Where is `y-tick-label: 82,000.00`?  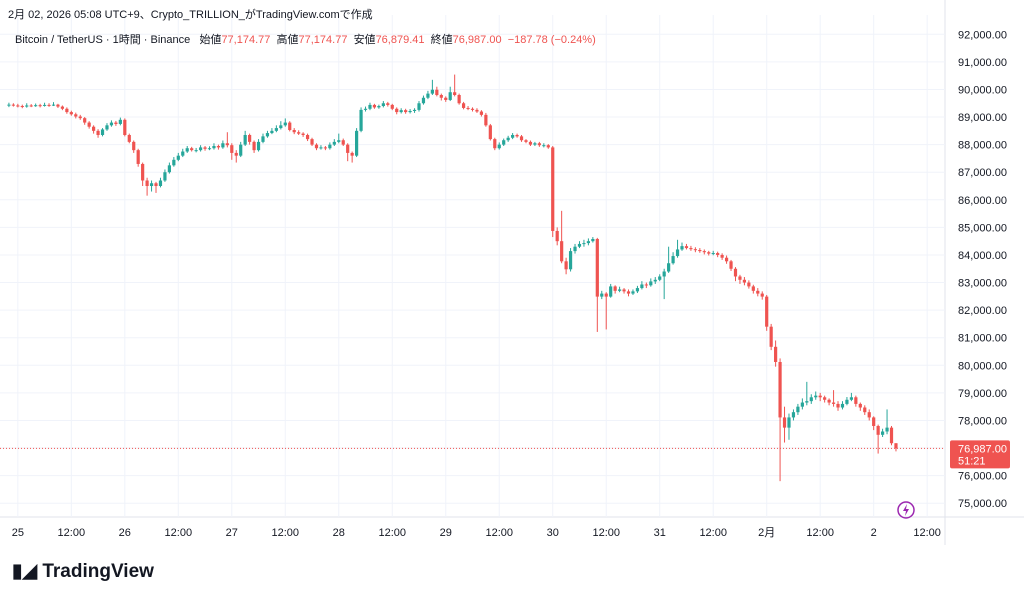 y-tick-label: 82,000.00 is located at coordinates (982, 311).